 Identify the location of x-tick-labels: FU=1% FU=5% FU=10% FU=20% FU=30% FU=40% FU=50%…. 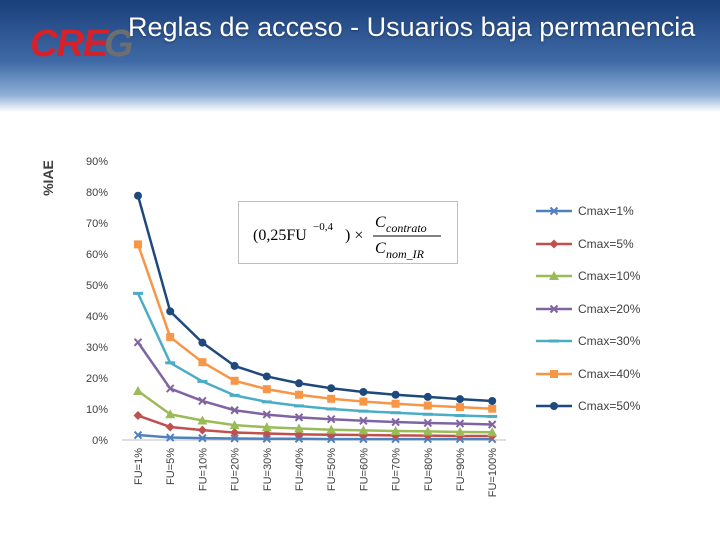
(316, 472).